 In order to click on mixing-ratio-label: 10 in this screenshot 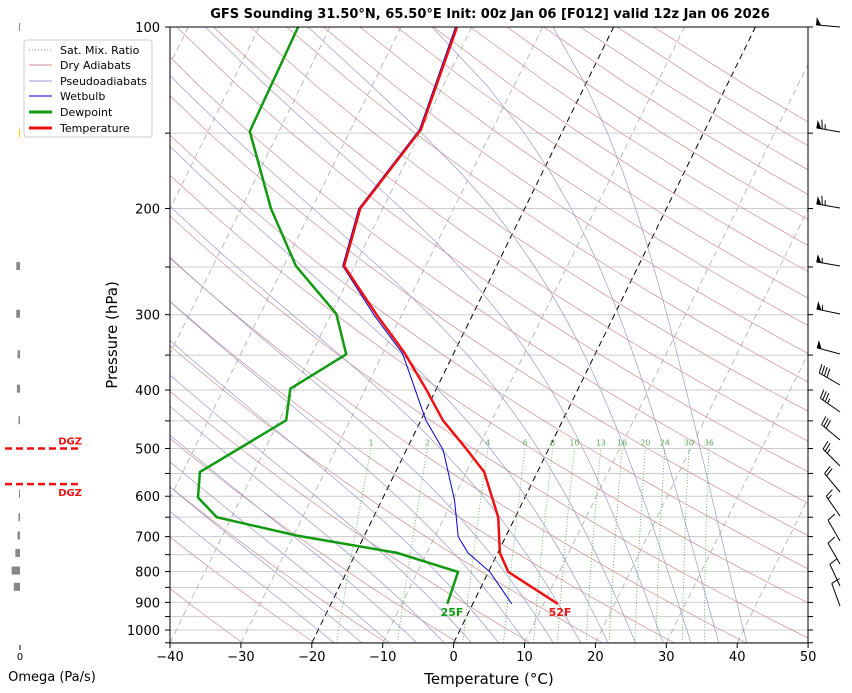, I will do `click(574, 442)`.